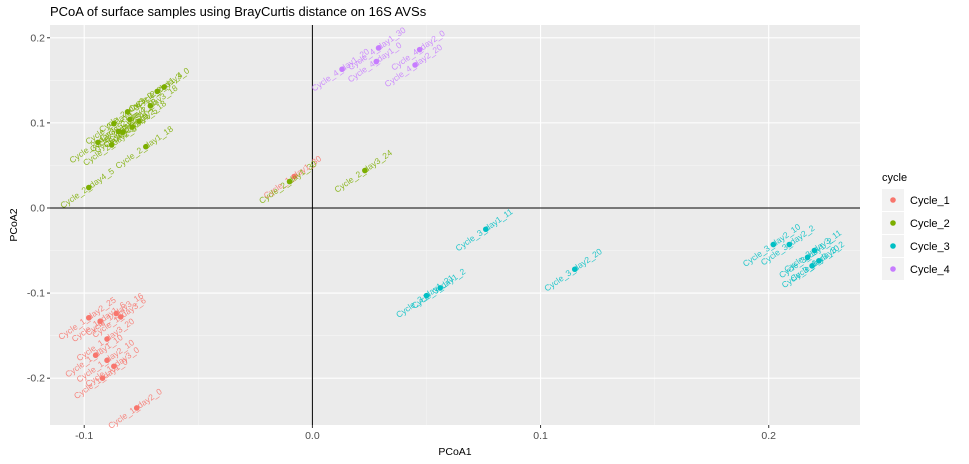 This screenshot has height=464, width=969. Describe the element at coordinates (36, 294) in the screenshot. I see `y-tick-label: -0.1` at that location.